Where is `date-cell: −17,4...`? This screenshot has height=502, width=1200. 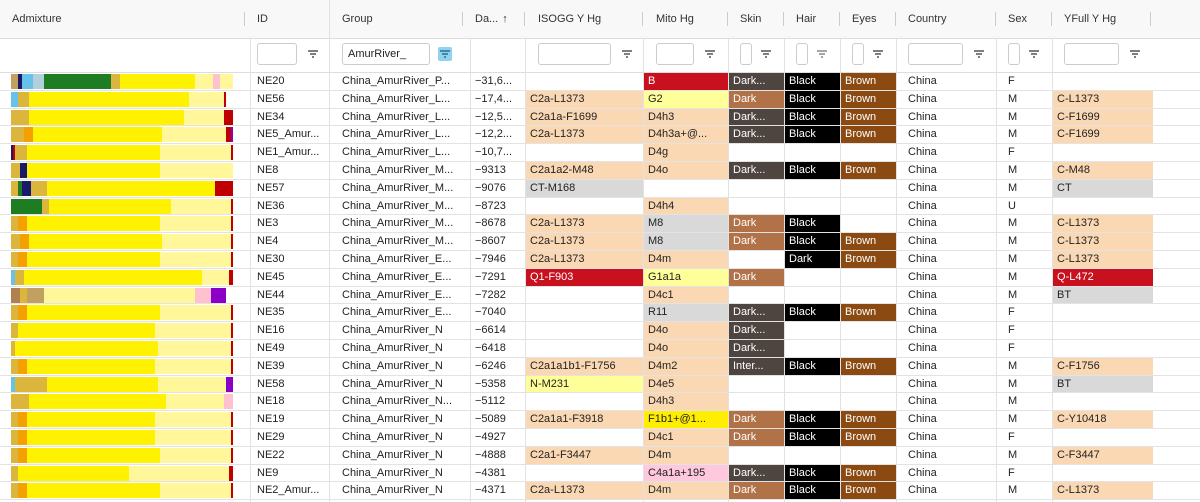 date-cell: −17,4... is located at coordinates (494, 98).